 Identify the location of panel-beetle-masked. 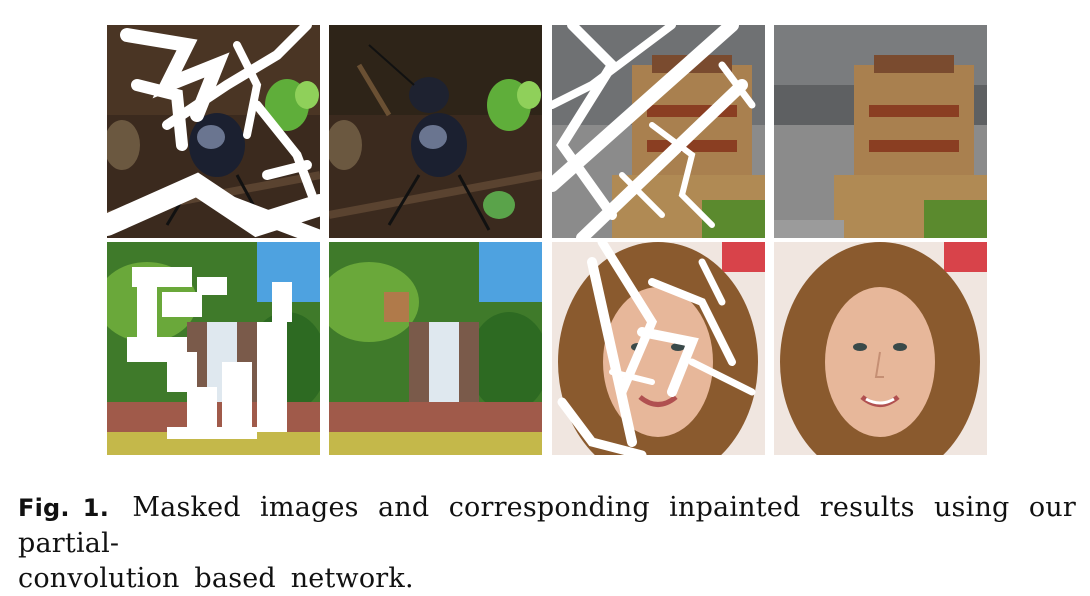
(213, 131).